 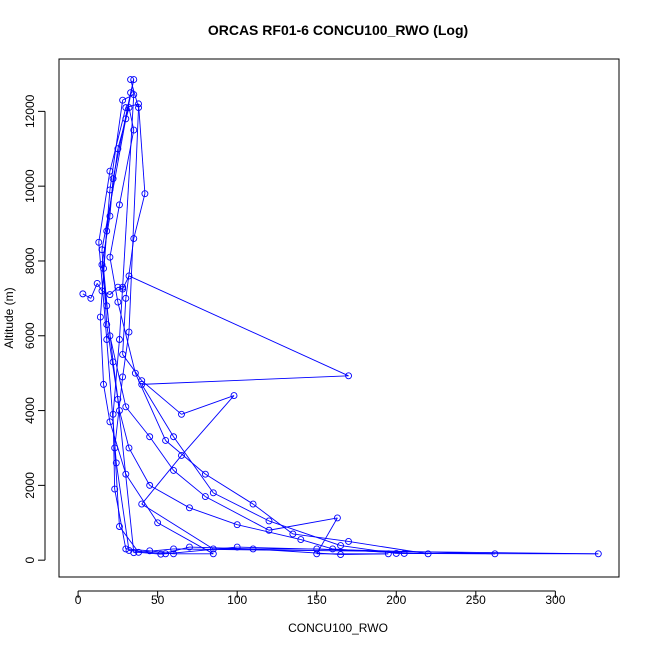 I want to click on x-tick-label: 150, so click(x=317, y=600).